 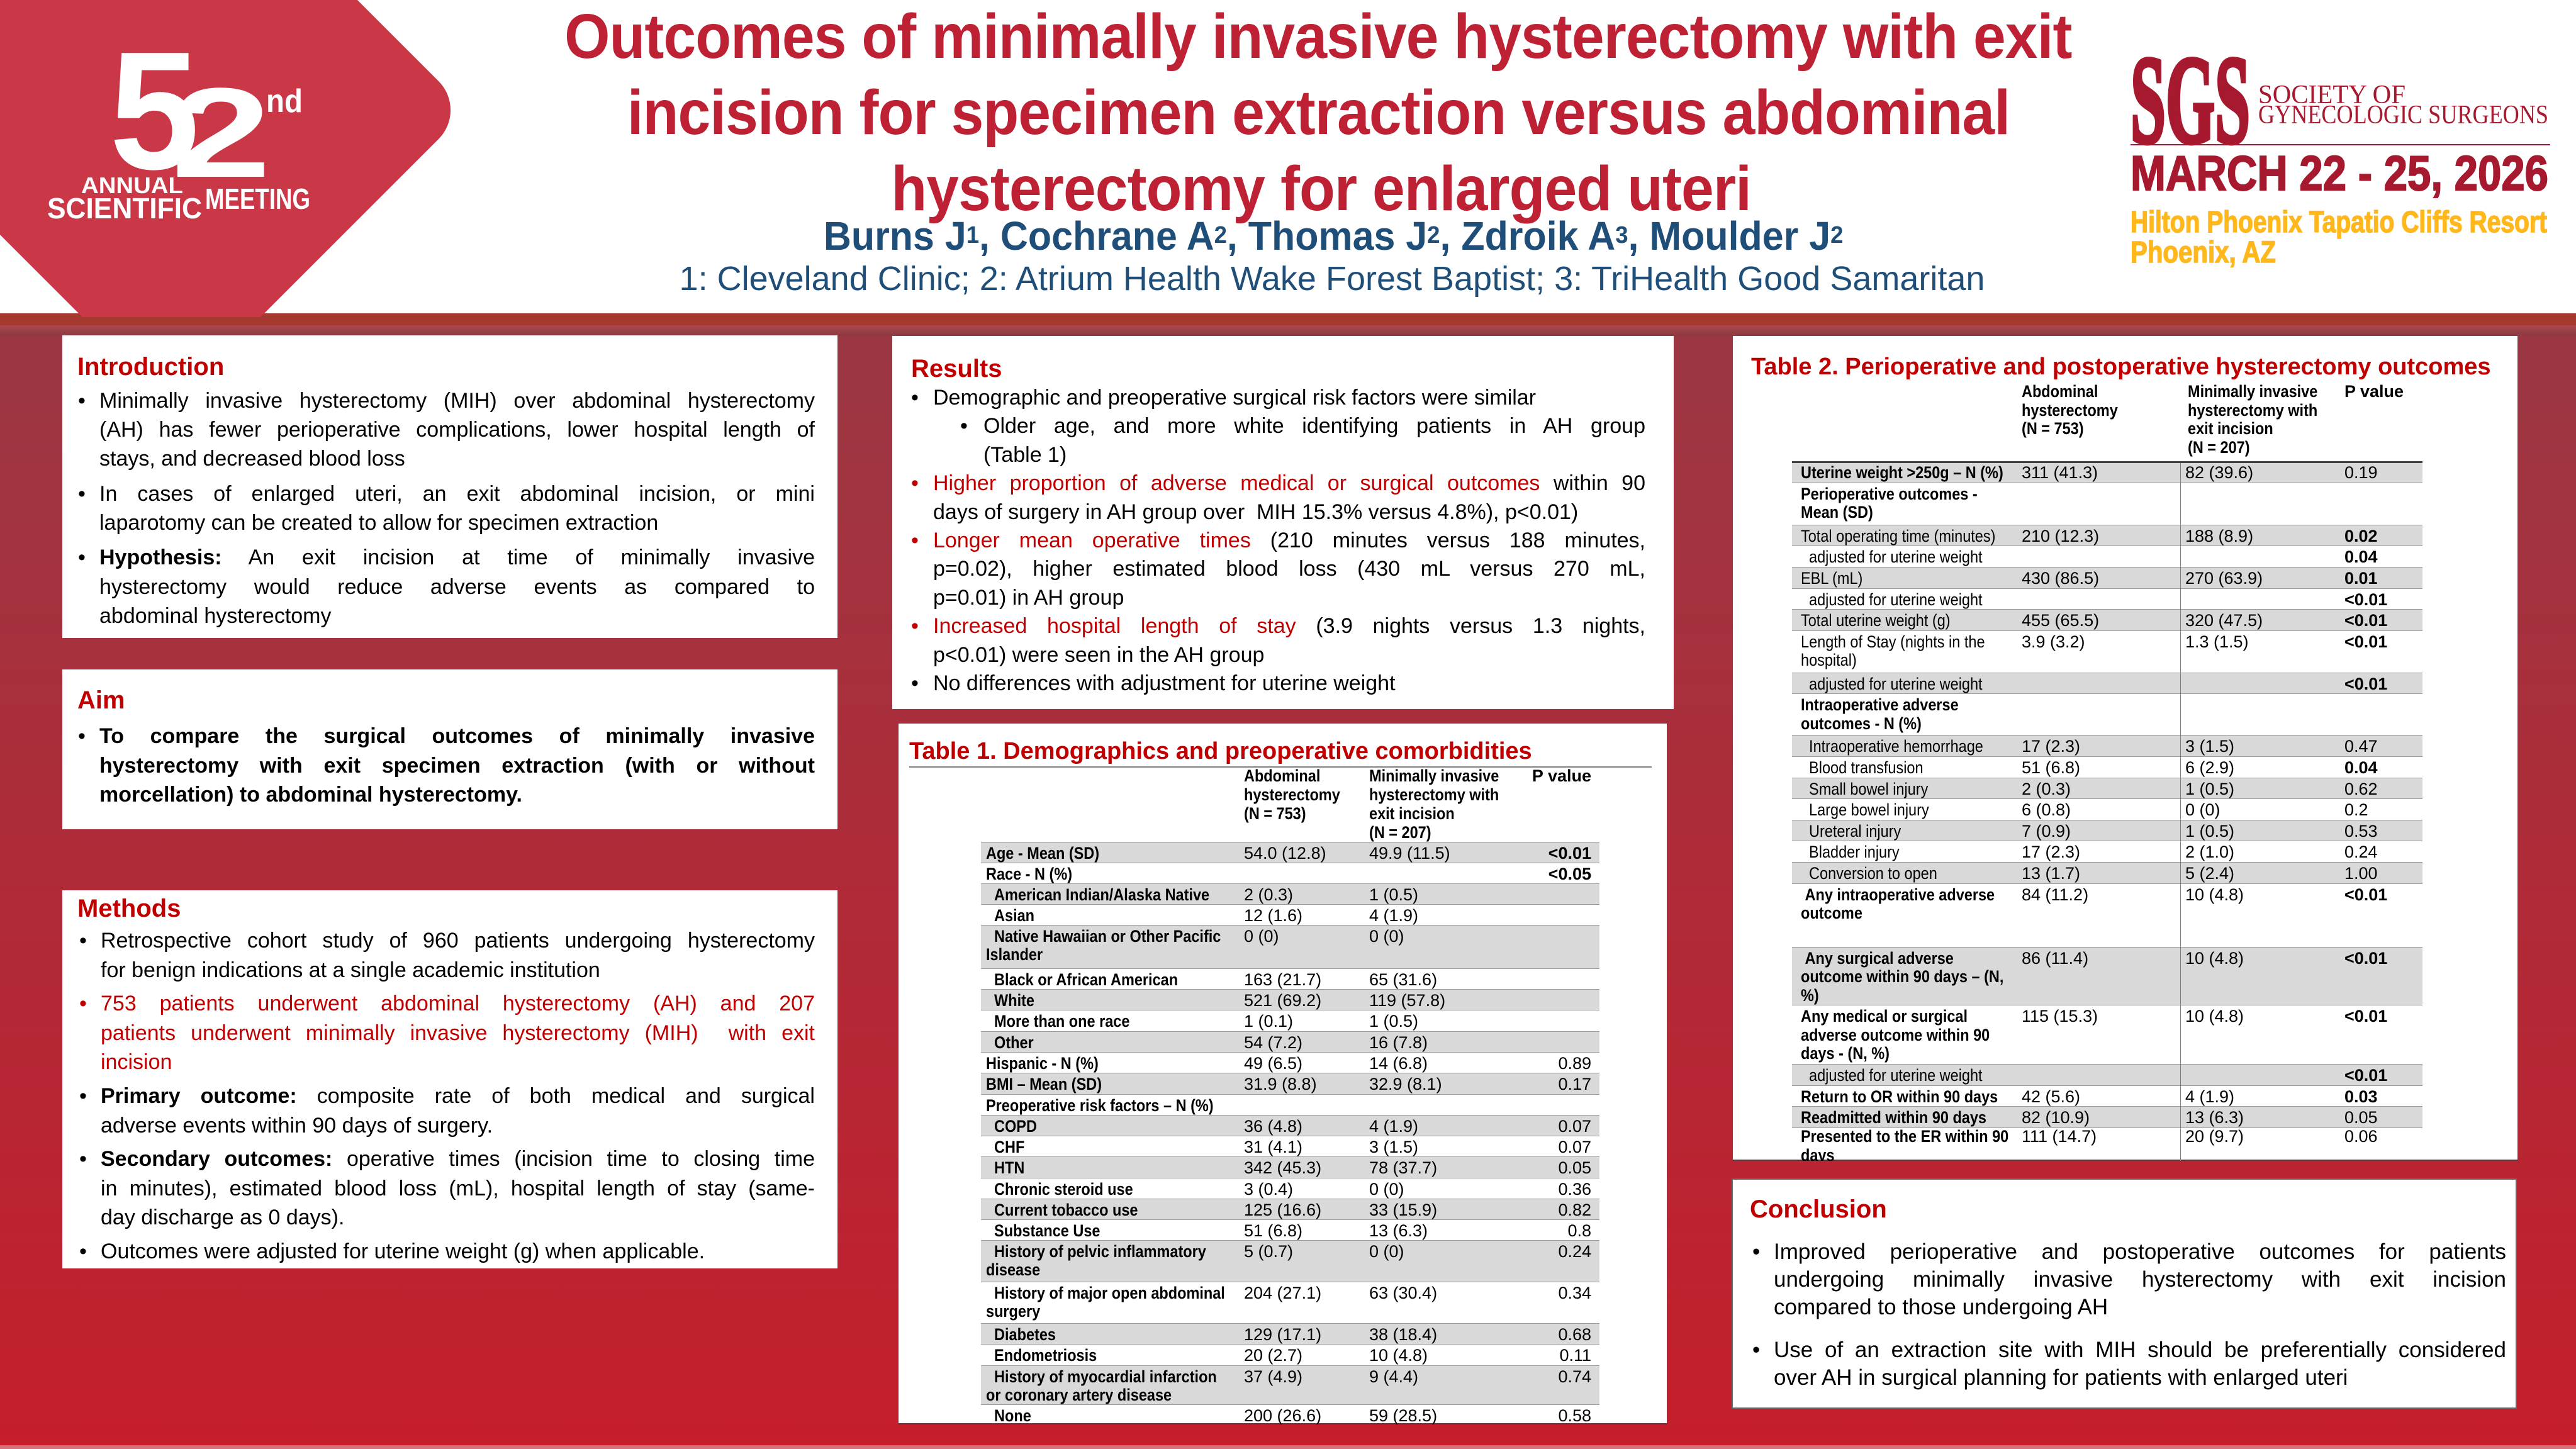 What do you see at coordinates (132, 185) in the screenshot?
I see `svg-text: ANNUAL` at bounding box center [132, 185].